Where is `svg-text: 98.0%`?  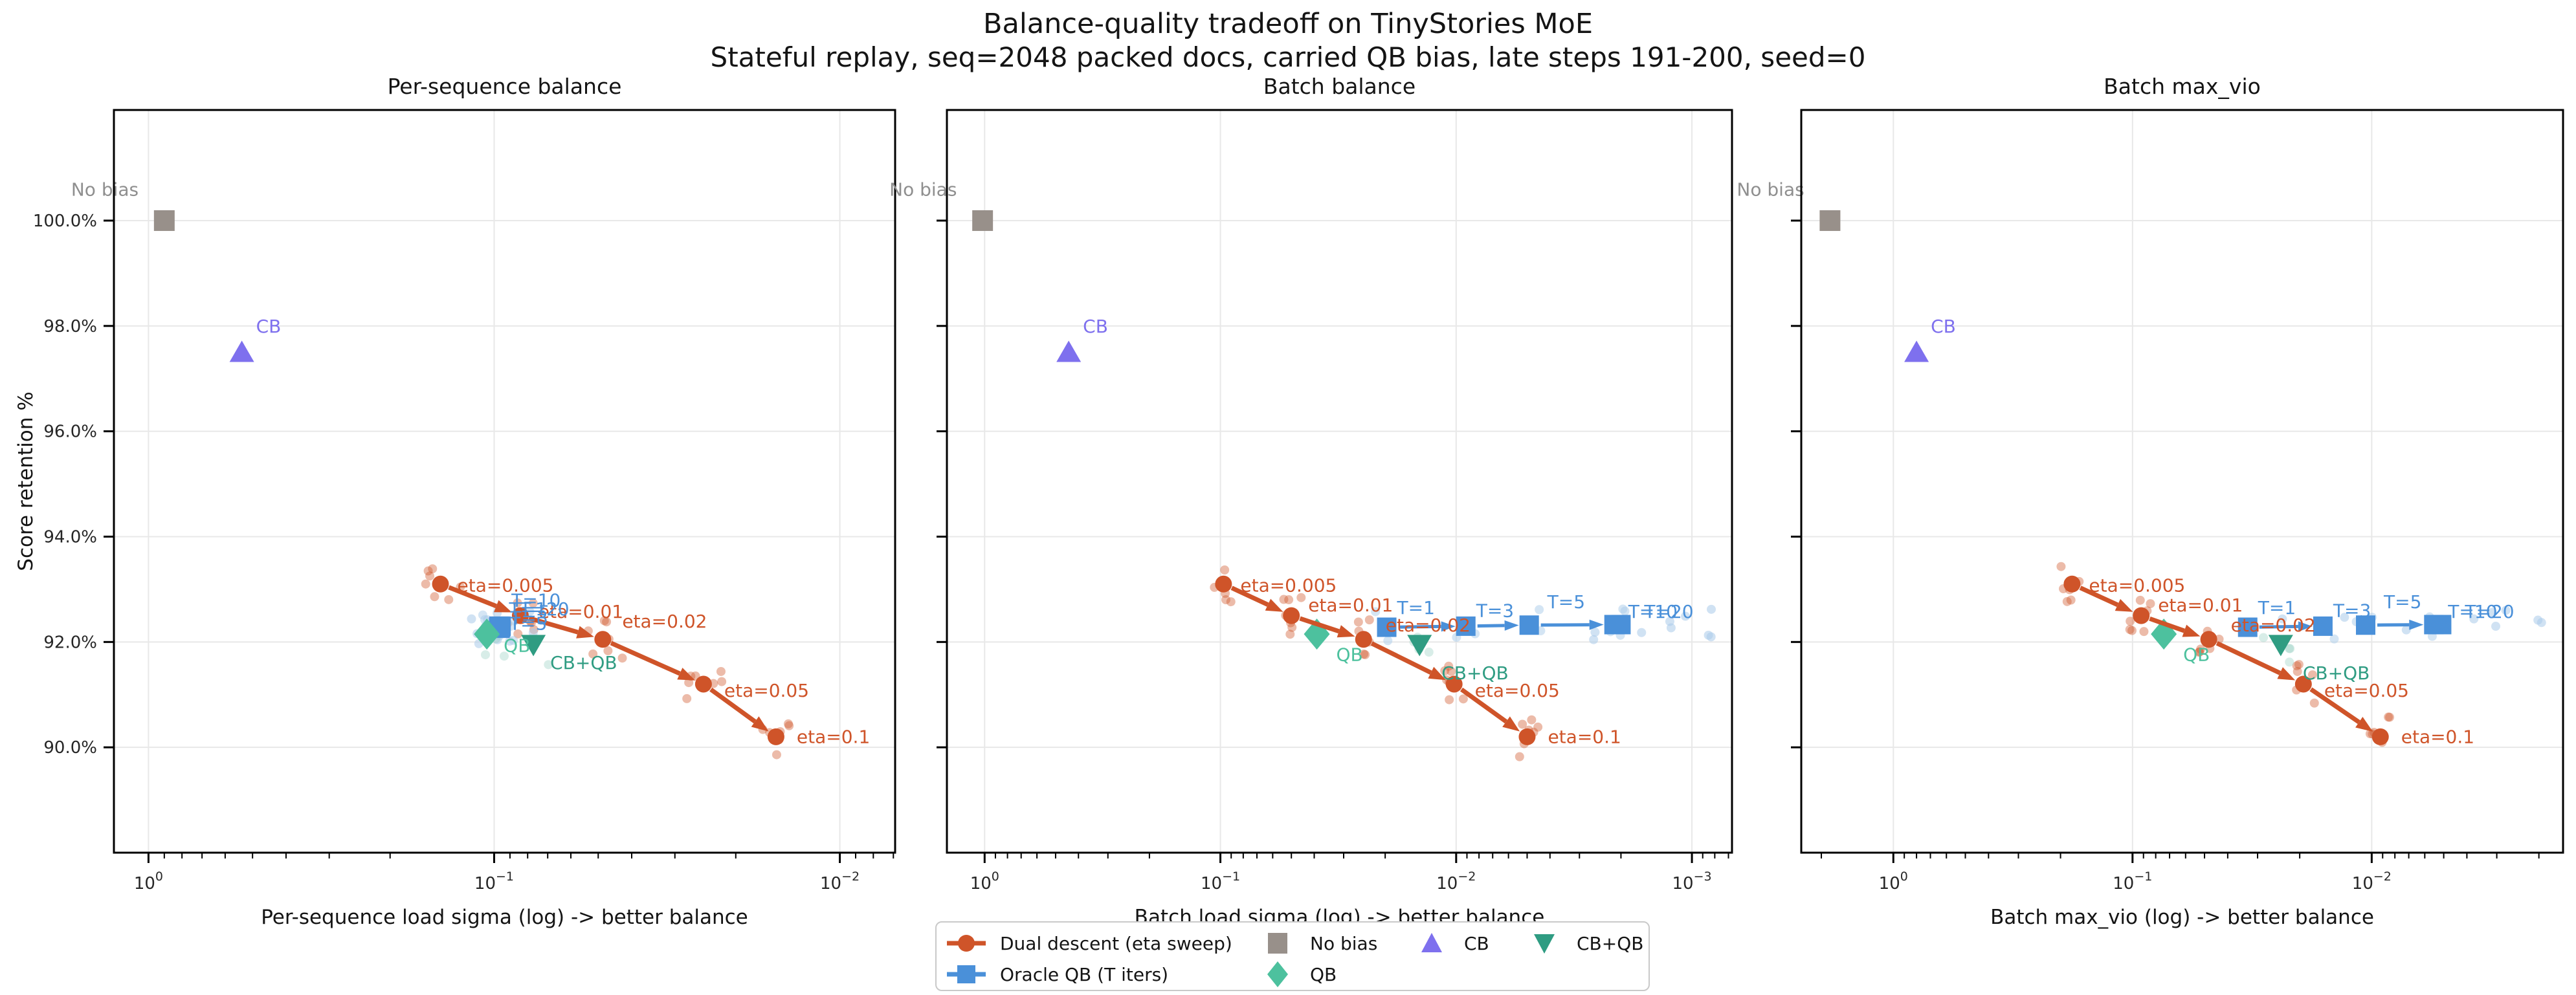 svg-text: 98.0% is located at coordinates (70, 326).